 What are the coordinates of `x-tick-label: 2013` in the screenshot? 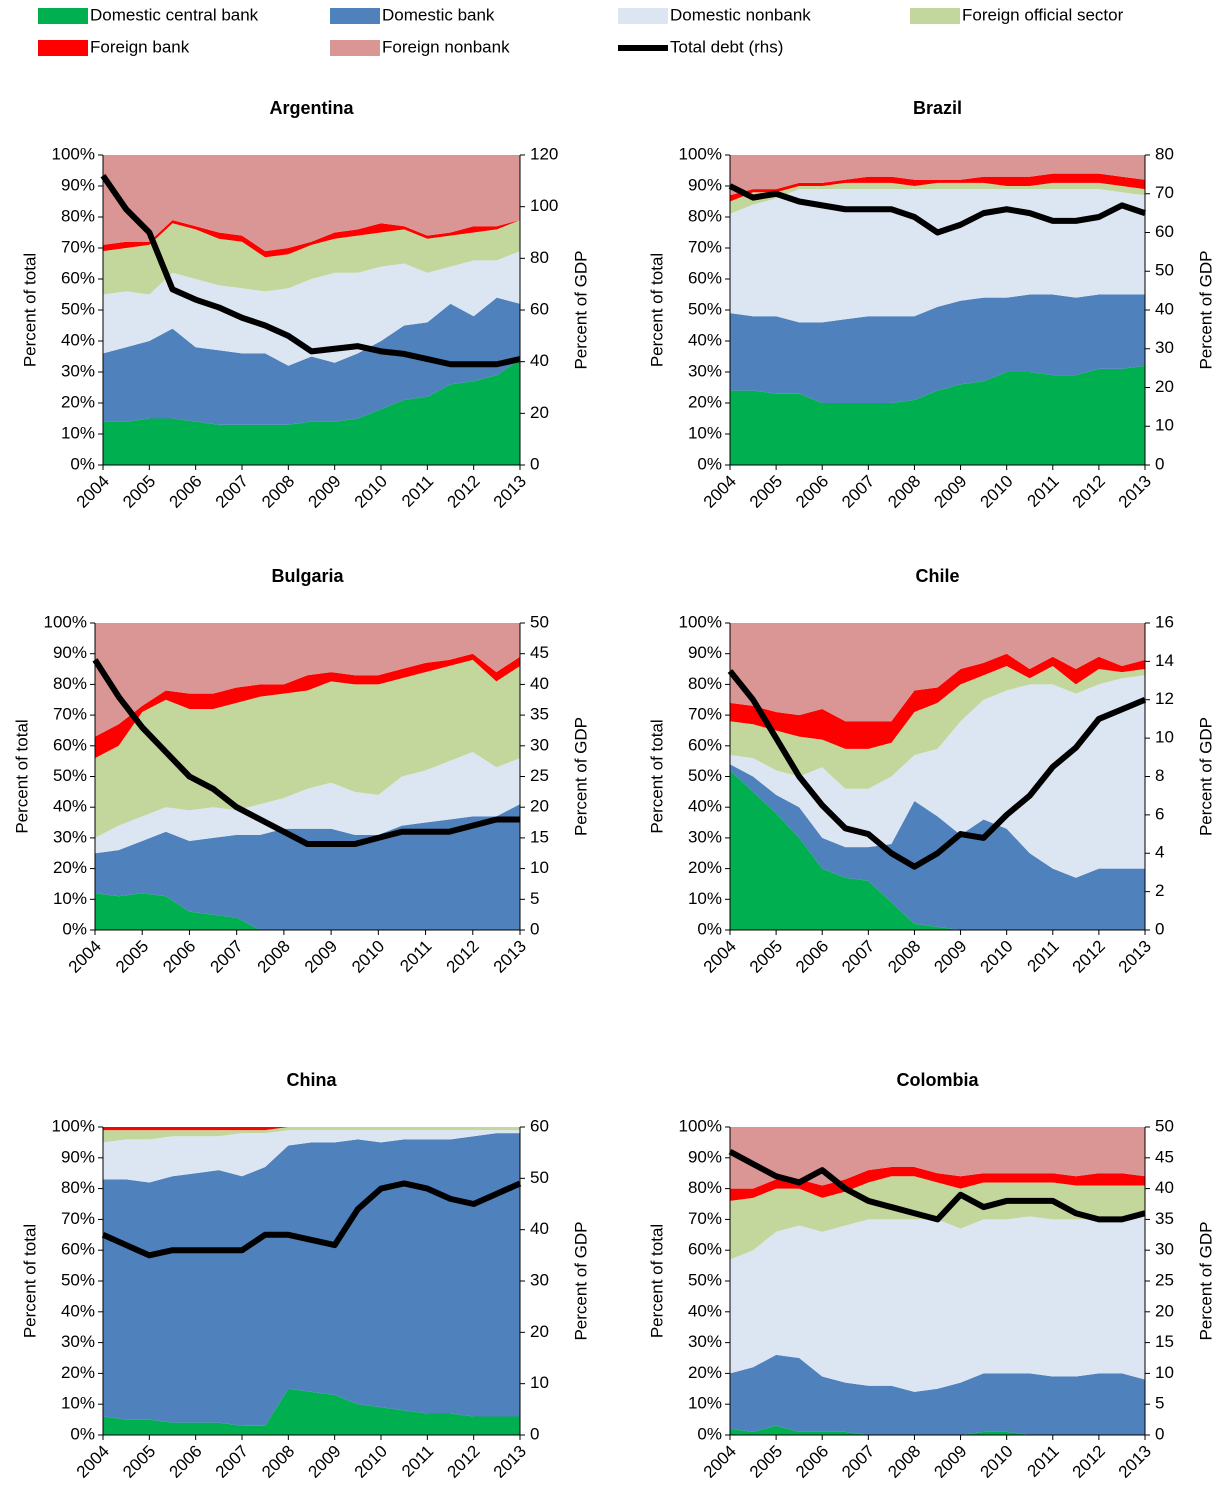 It's located at (1135, 492).